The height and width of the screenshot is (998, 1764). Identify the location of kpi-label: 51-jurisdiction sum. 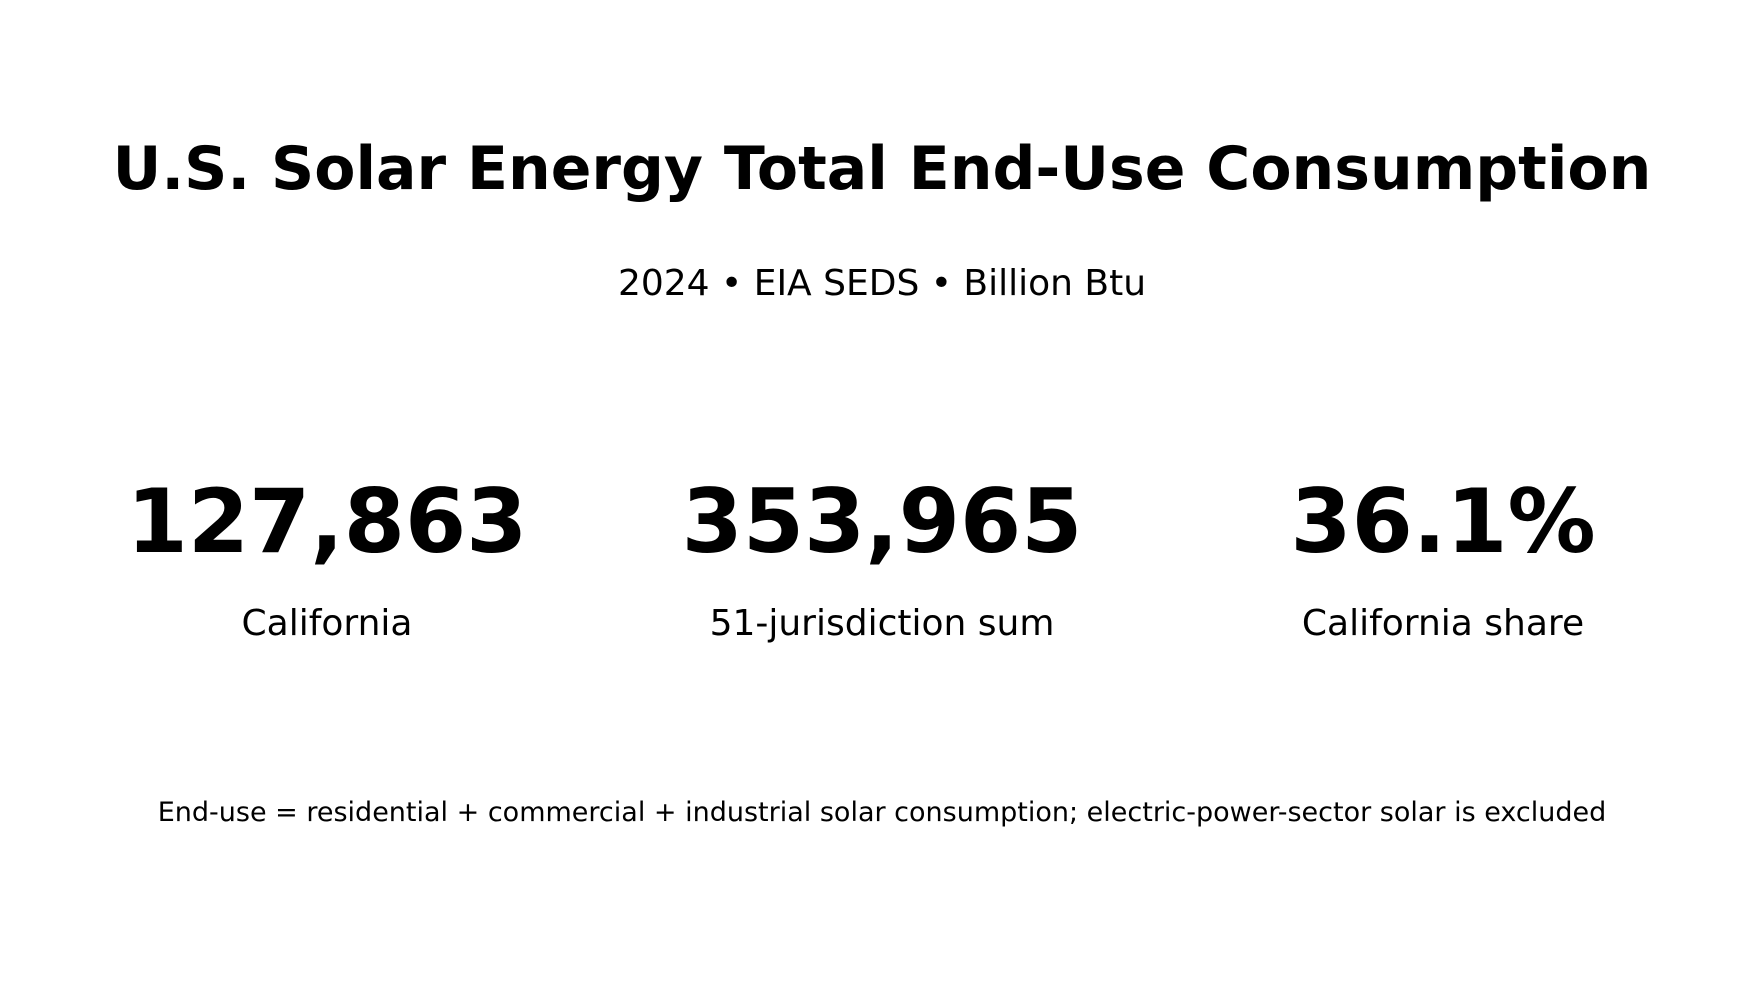
(882, 623).